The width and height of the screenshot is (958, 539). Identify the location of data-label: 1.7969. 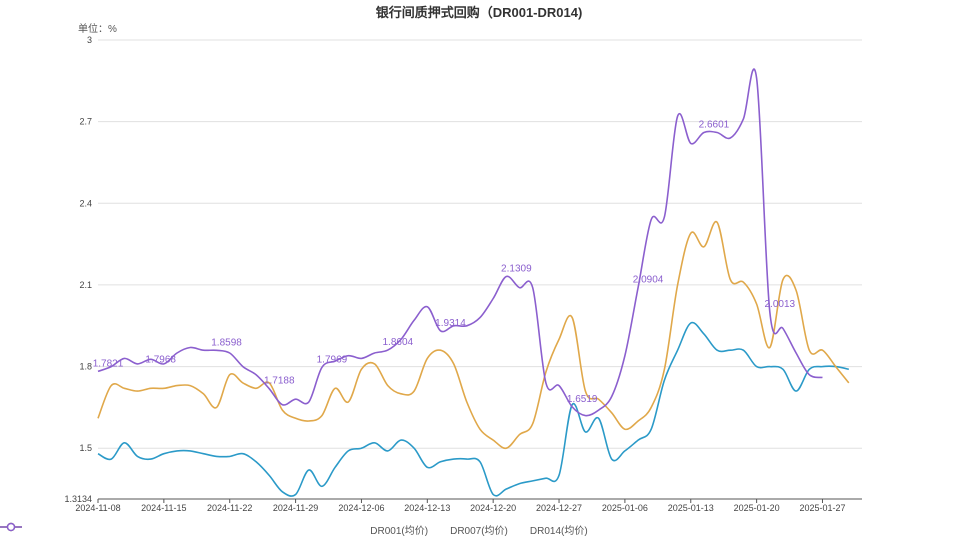
(332, 359).